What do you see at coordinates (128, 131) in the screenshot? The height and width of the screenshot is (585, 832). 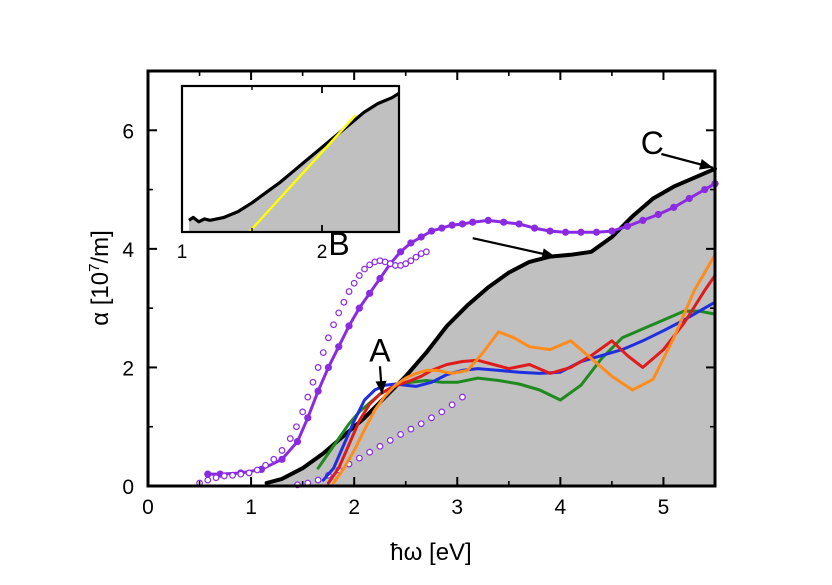 I see `y-tick-label: 6` at bounding box center [128, 131].